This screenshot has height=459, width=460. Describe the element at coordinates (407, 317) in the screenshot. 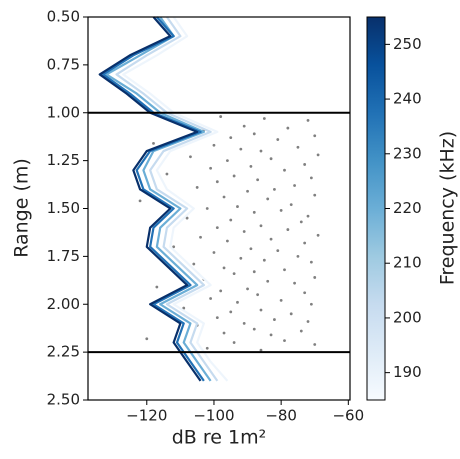

I see `colorbar-tick-label: 200` at that location.